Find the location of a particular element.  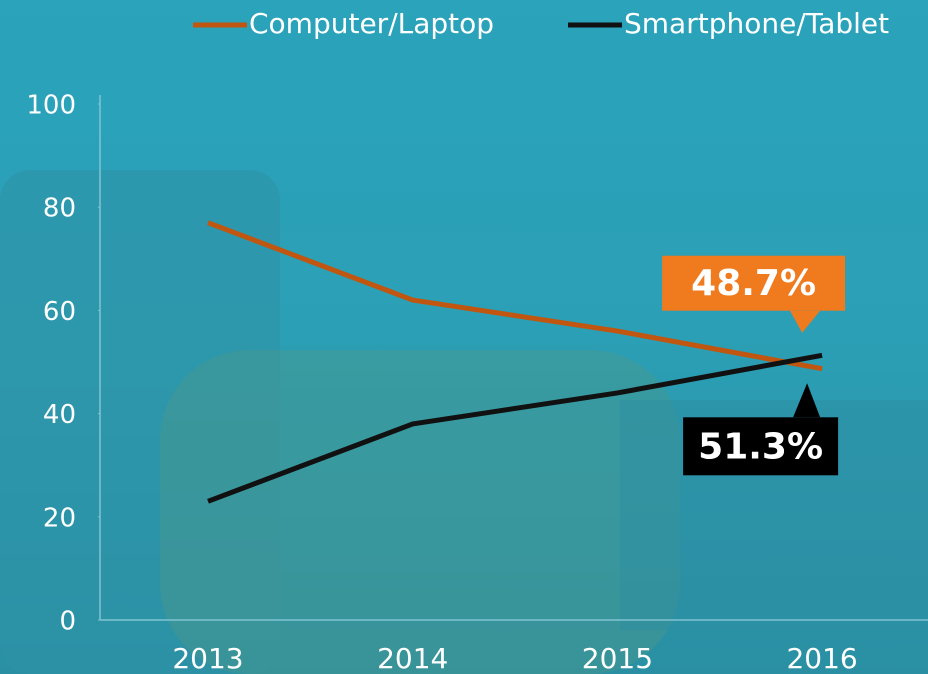

y-tick-label: 40 is located at coordinates (59, 415).